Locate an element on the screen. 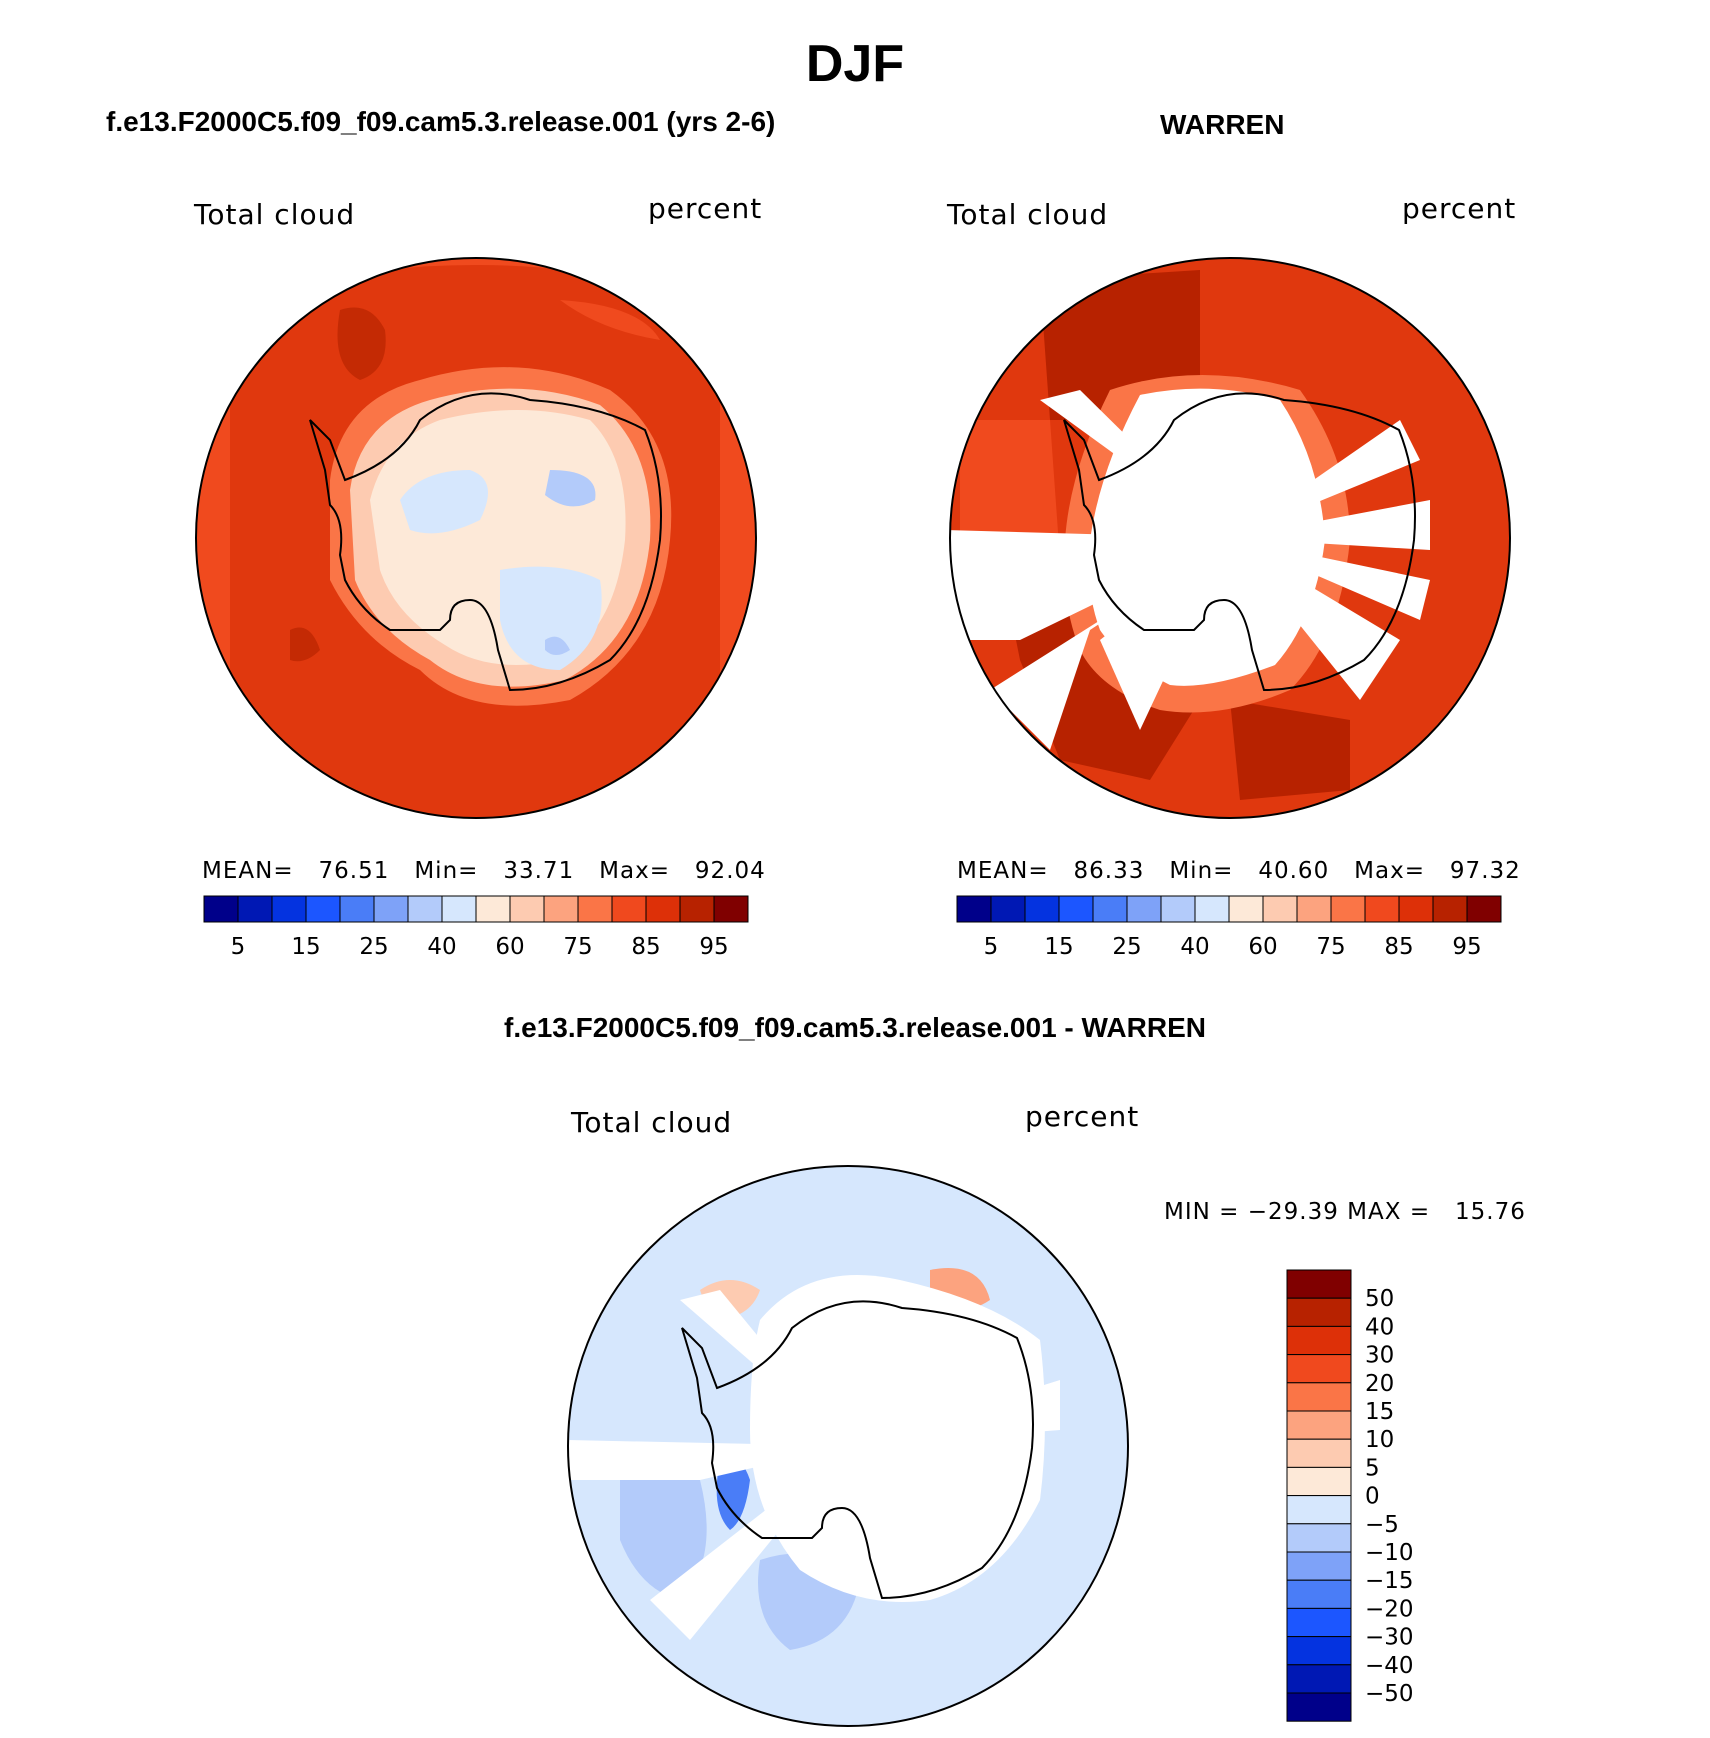 This screenshot has height=1738, width=1710. min-value: 40.60 is located at coordinates (1294, 871).